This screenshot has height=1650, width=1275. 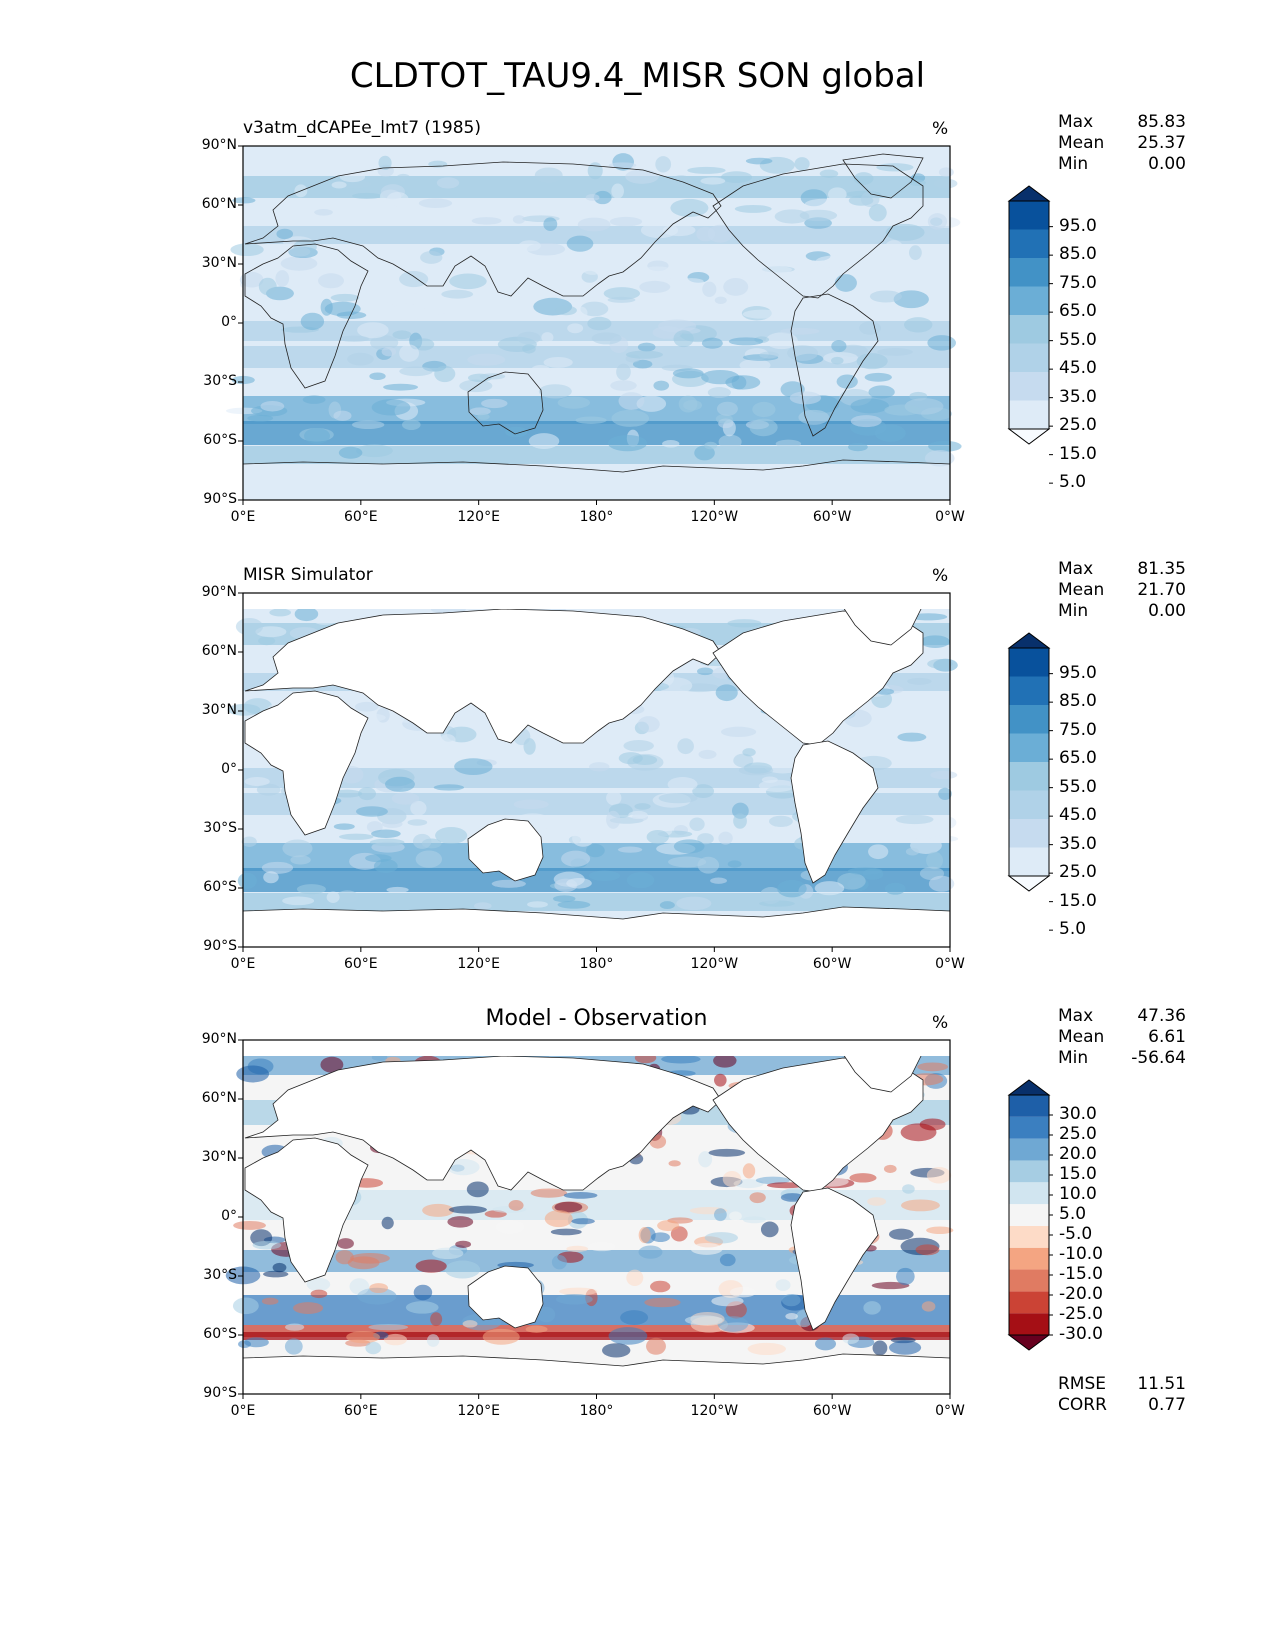 I want to click on stat-min-label: Min, so click(x=1073, y=1058).